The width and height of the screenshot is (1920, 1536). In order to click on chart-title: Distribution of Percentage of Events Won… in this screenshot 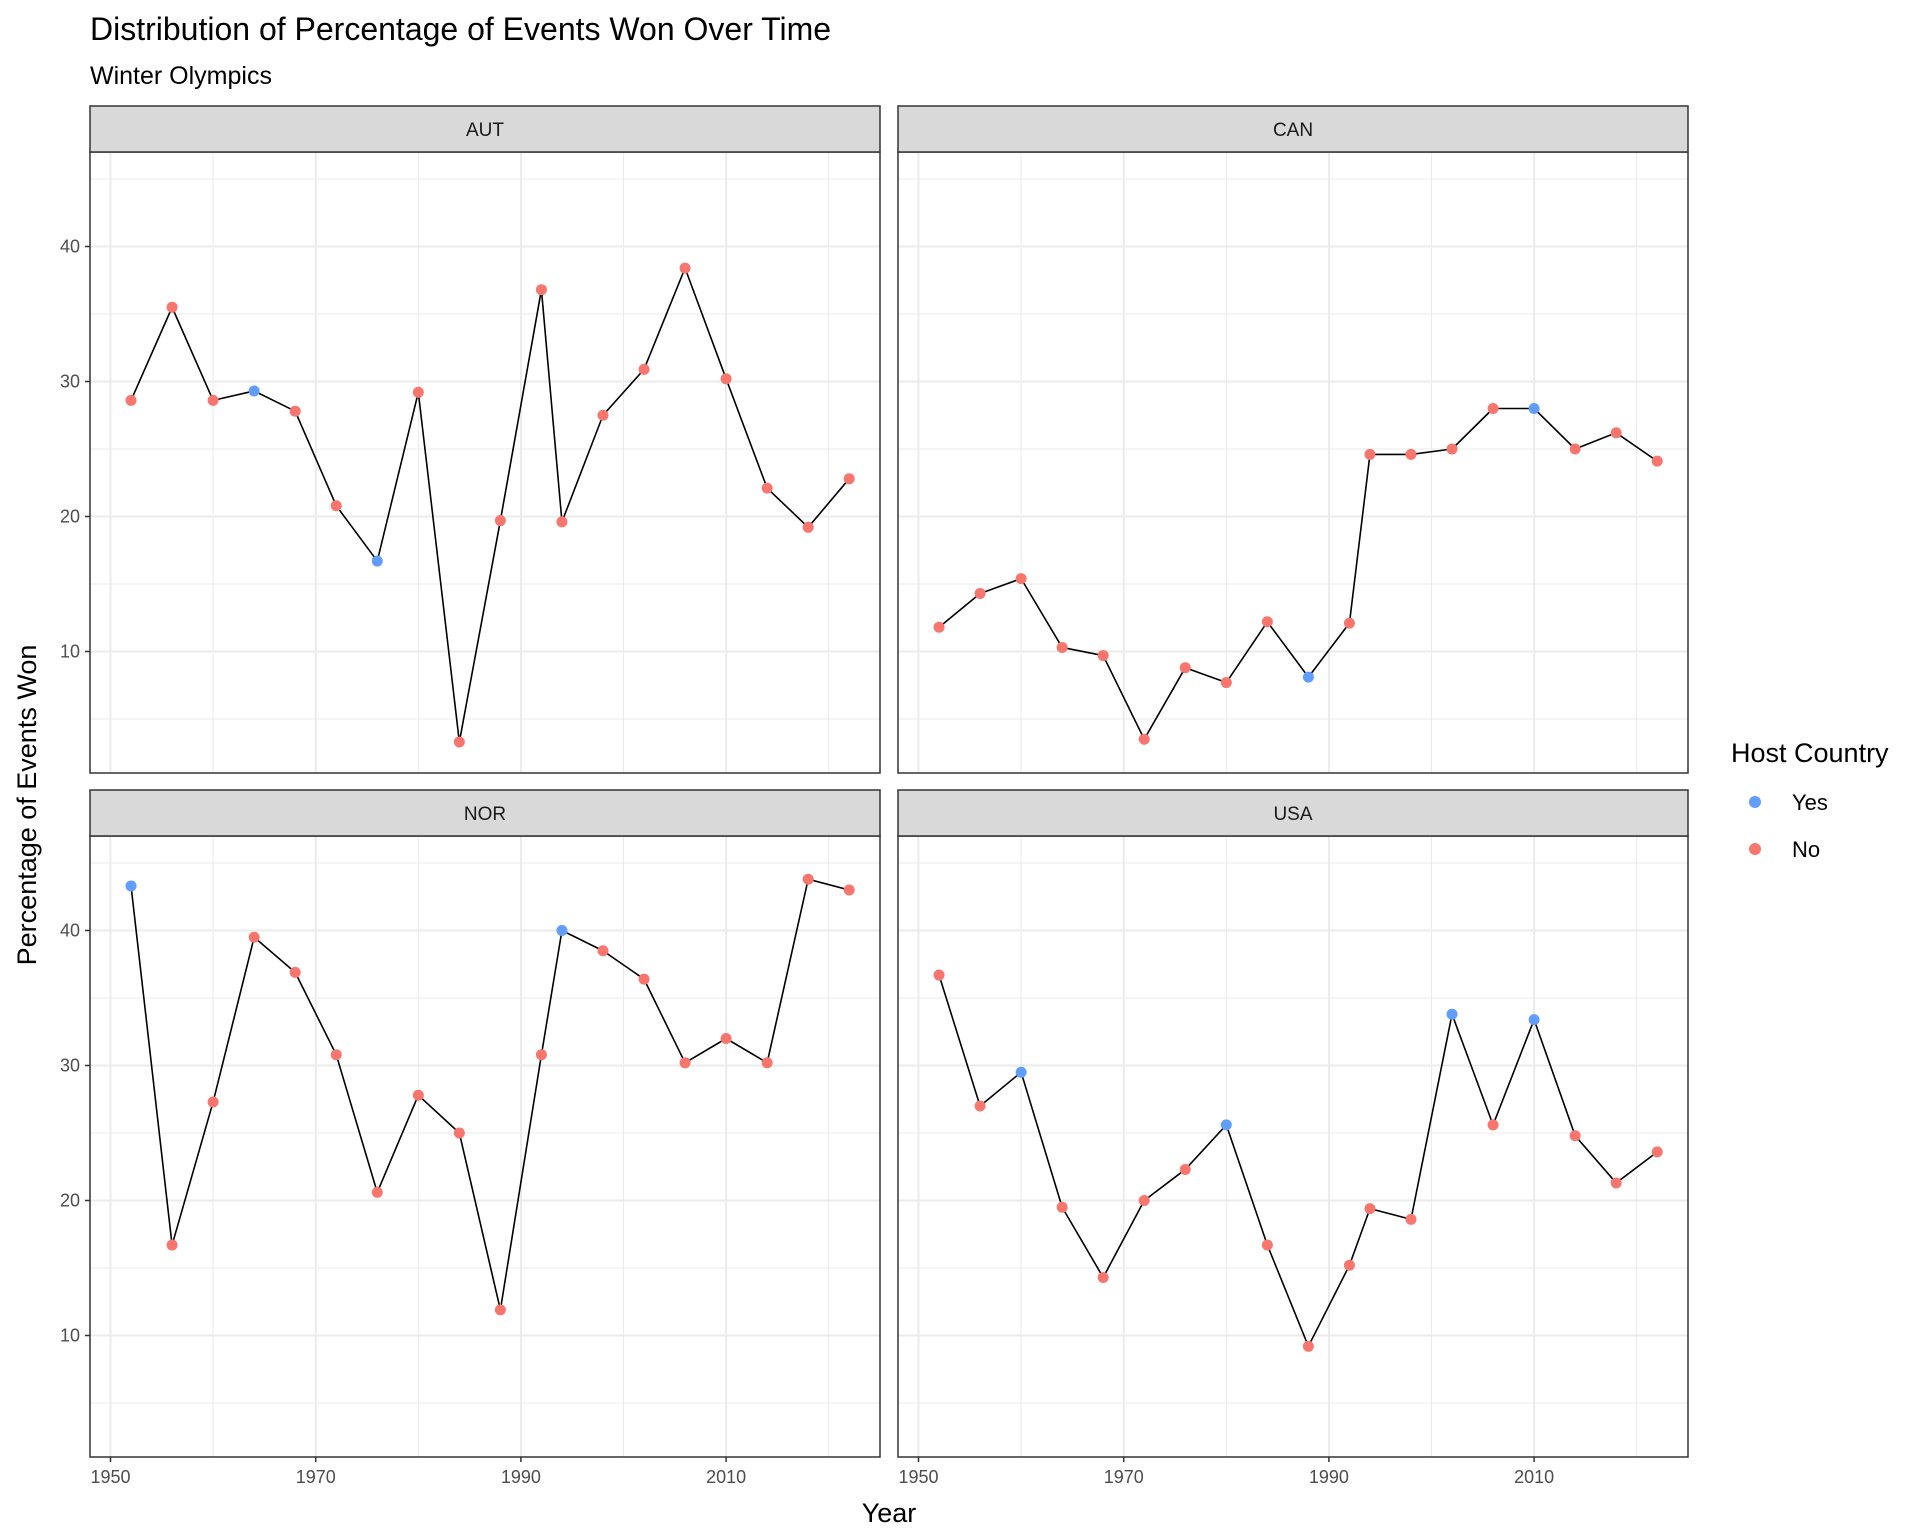, I will do `click(460, 29)`.